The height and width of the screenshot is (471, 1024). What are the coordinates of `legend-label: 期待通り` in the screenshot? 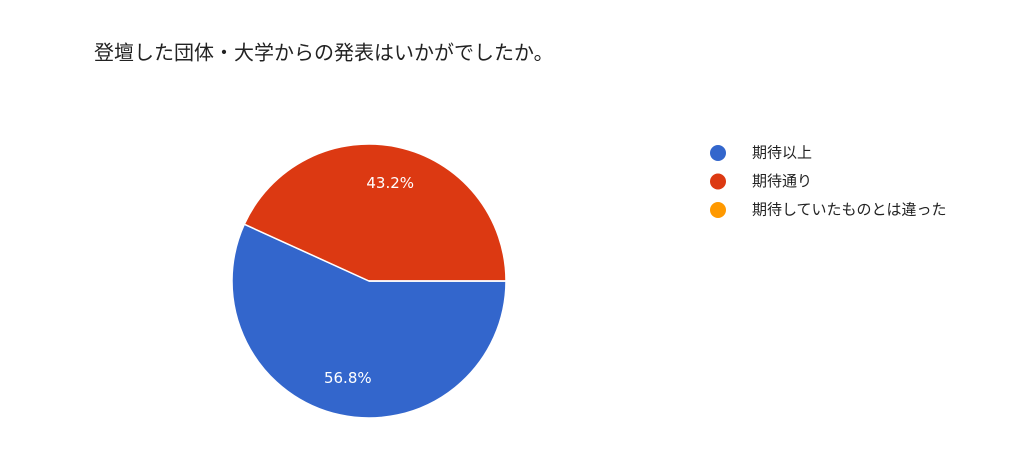 It's located at (782, 181).